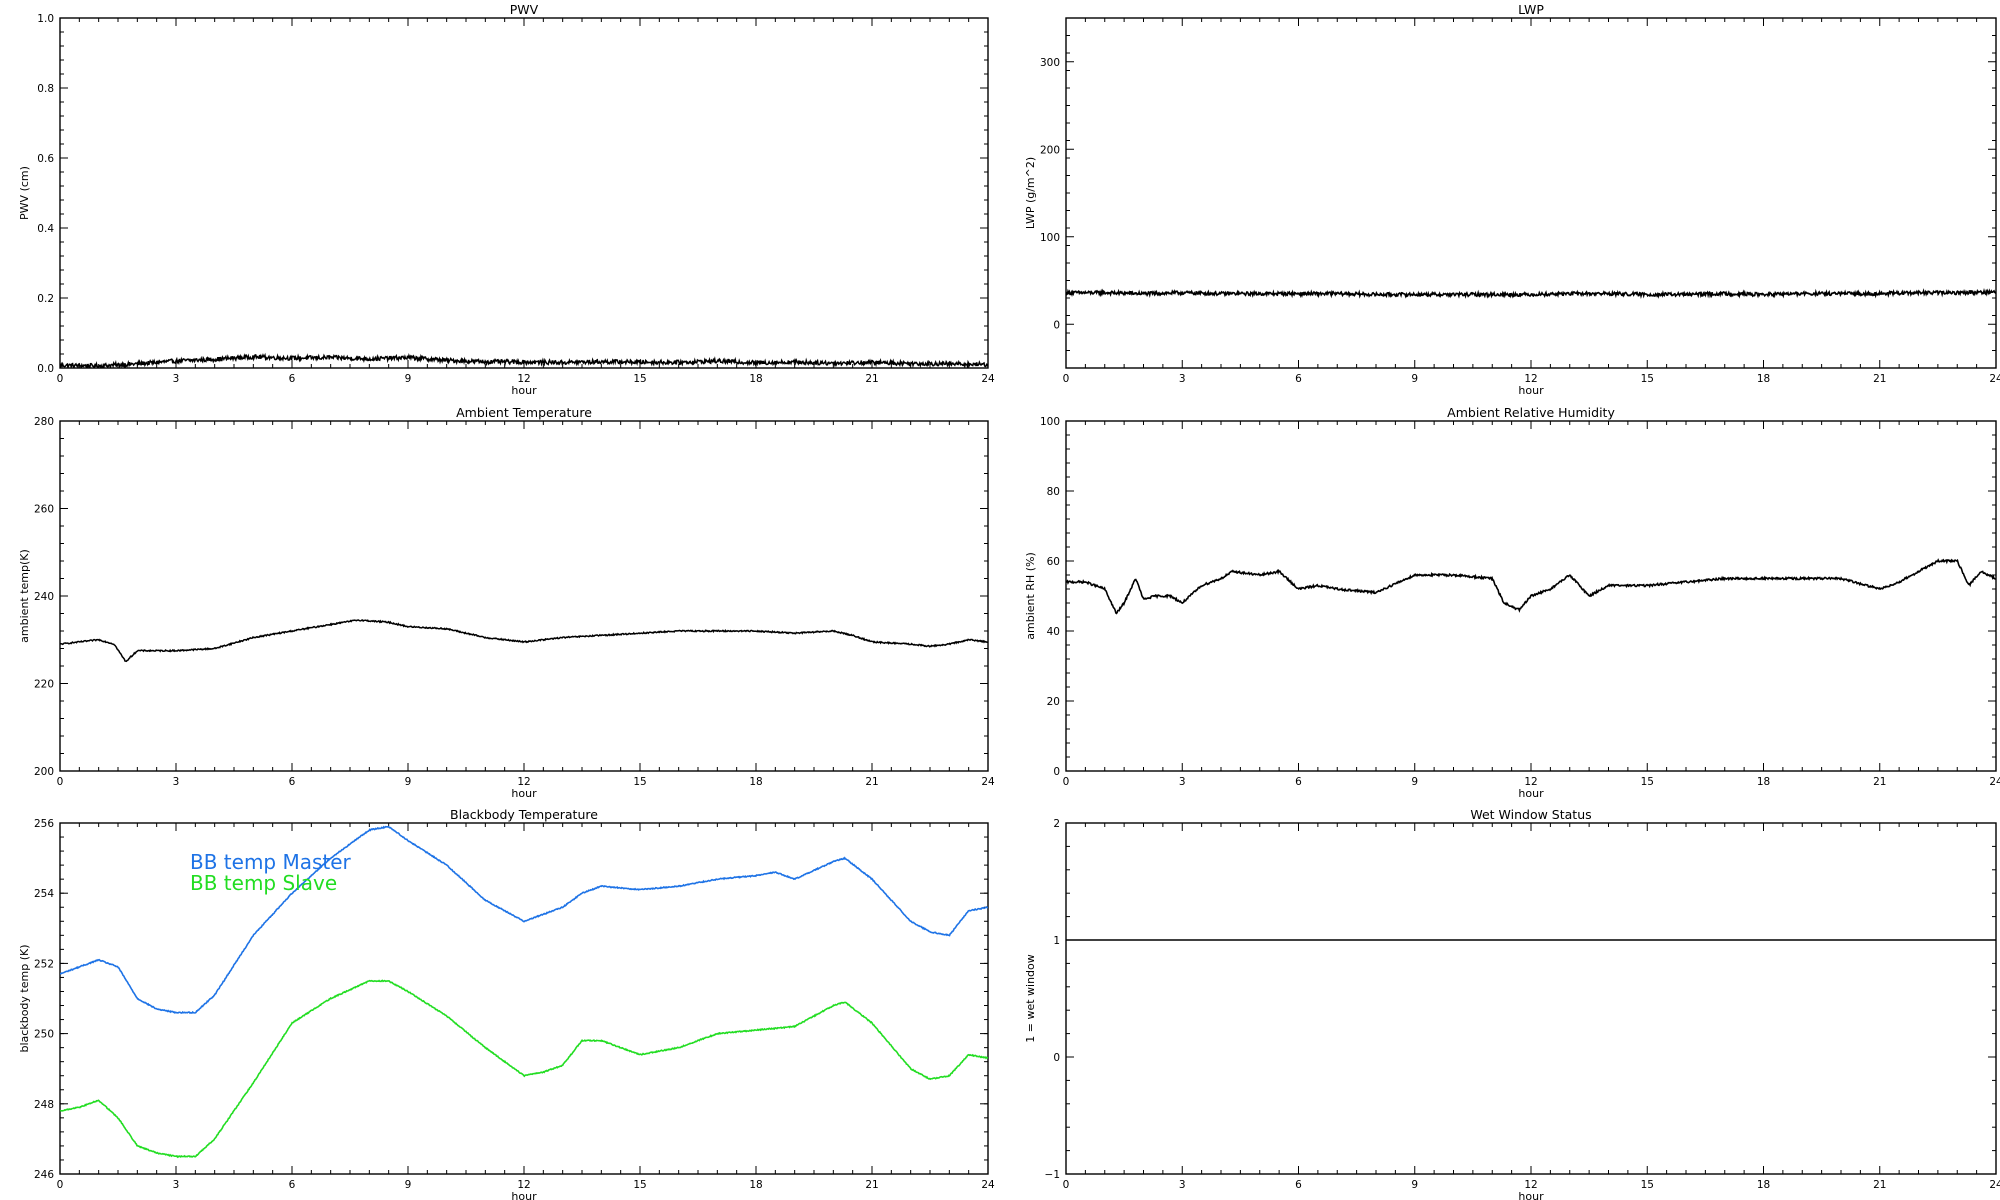  What do you see at coordinates (1053, 562) in the screenshot?
I see `y-tick-label: 60` at bounding box center [1053, 562].